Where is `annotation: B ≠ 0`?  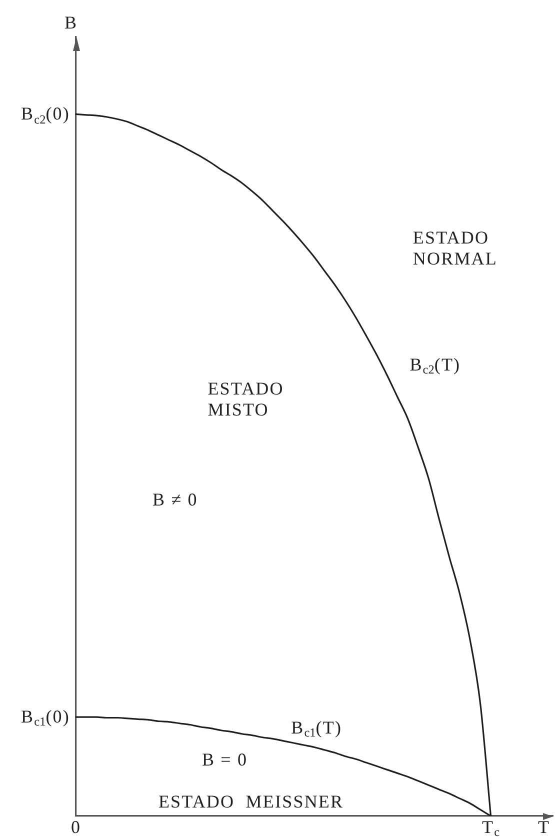 annotation: B ≠ 0 is located at coordinates (175, 499).